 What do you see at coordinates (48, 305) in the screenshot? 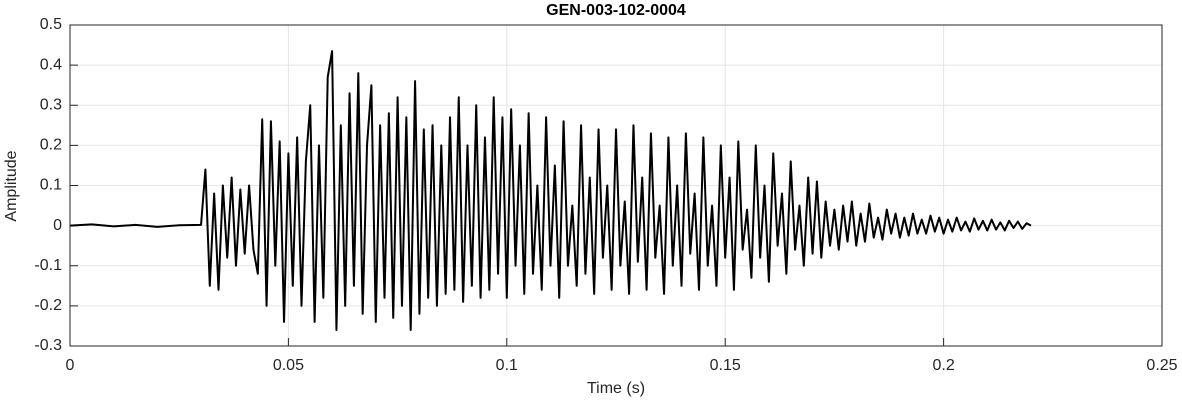
I see `y-tick-label: -0.2` at bounding box center [48, 305].